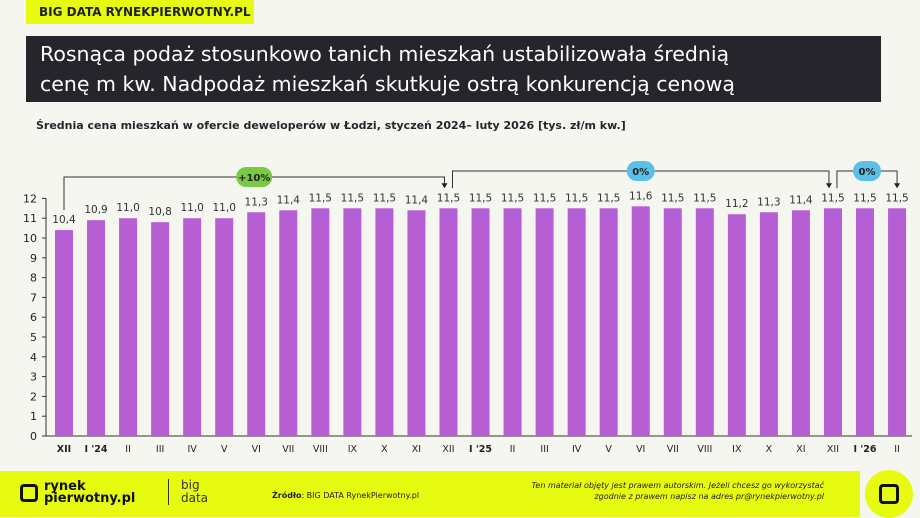 The height and width of the screenshot is (518, 920). What do you see at coordinates (779, 496) in the screenshot?
I see `email-link: pr@rynekpierwotny.pl` at bounding box center [779, 496].